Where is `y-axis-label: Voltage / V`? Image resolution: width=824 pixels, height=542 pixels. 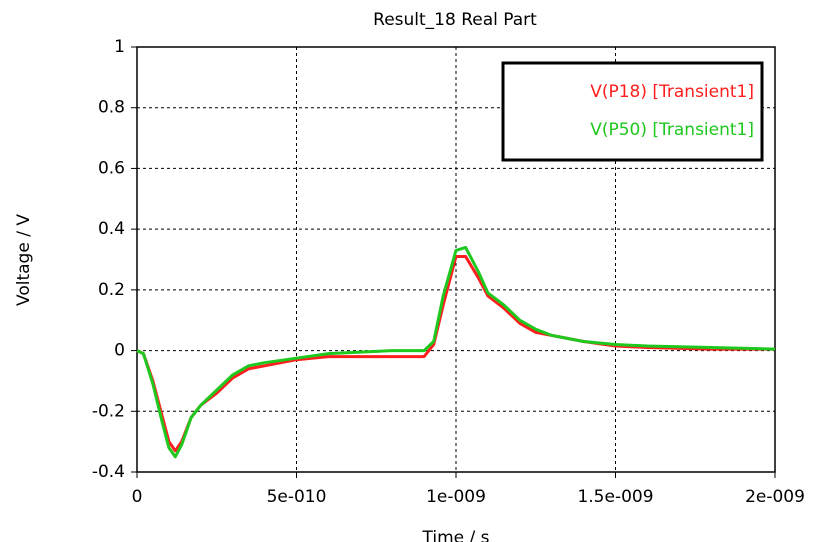 y-axis-label: Voltage / V is located at coordinates (24, 260).